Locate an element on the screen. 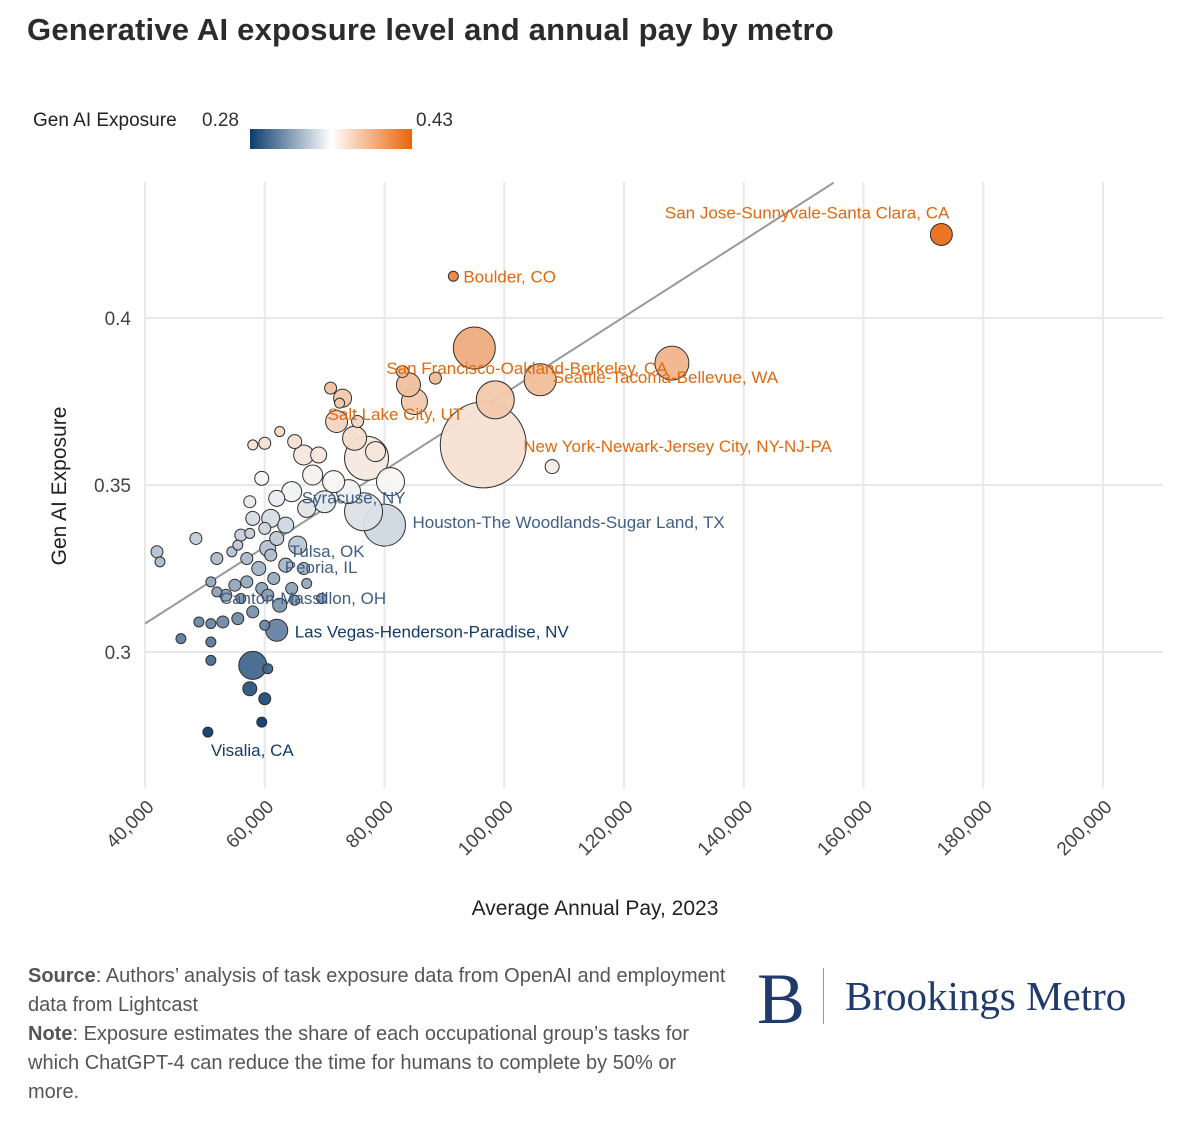 This screenshot has height=1122, width=1192. point-label: Boulder, CO is located at coordinates (509, 276).